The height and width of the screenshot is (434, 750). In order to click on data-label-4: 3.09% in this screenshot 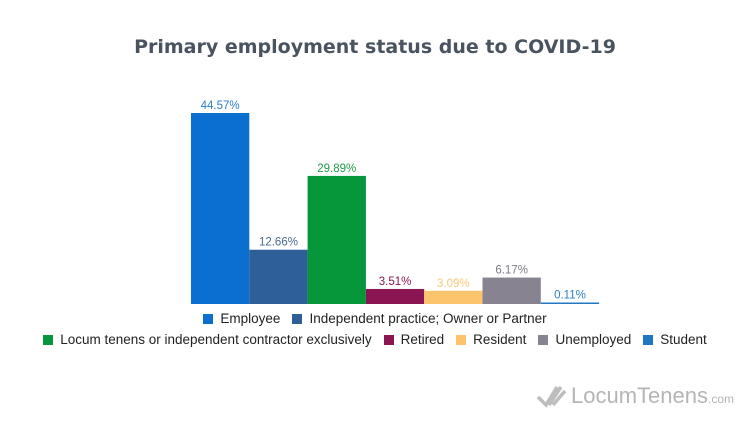, I will do `click(453, 284)`.